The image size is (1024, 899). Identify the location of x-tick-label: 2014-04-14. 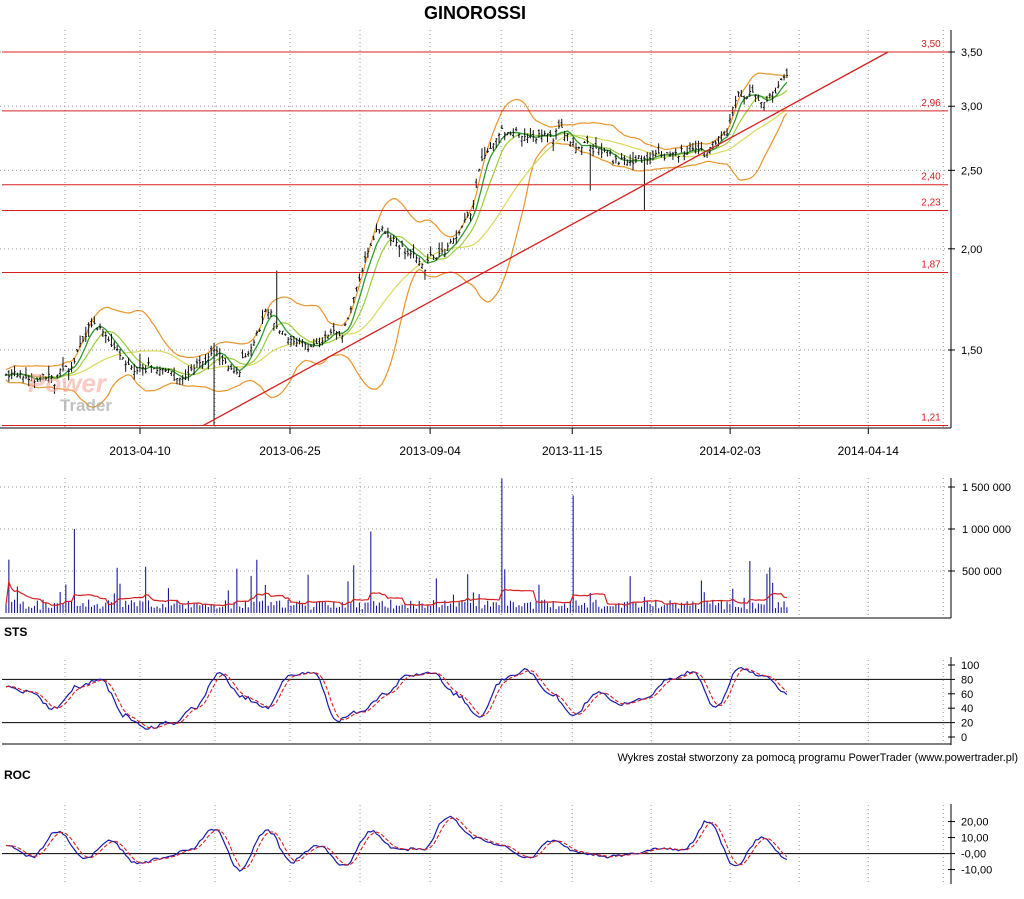
(869, 451).